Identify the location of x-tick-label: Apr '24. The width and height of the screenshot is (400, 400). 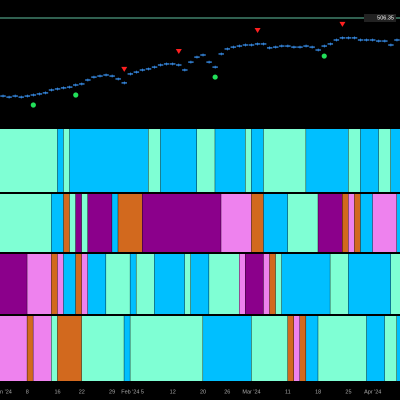
(372, 392).